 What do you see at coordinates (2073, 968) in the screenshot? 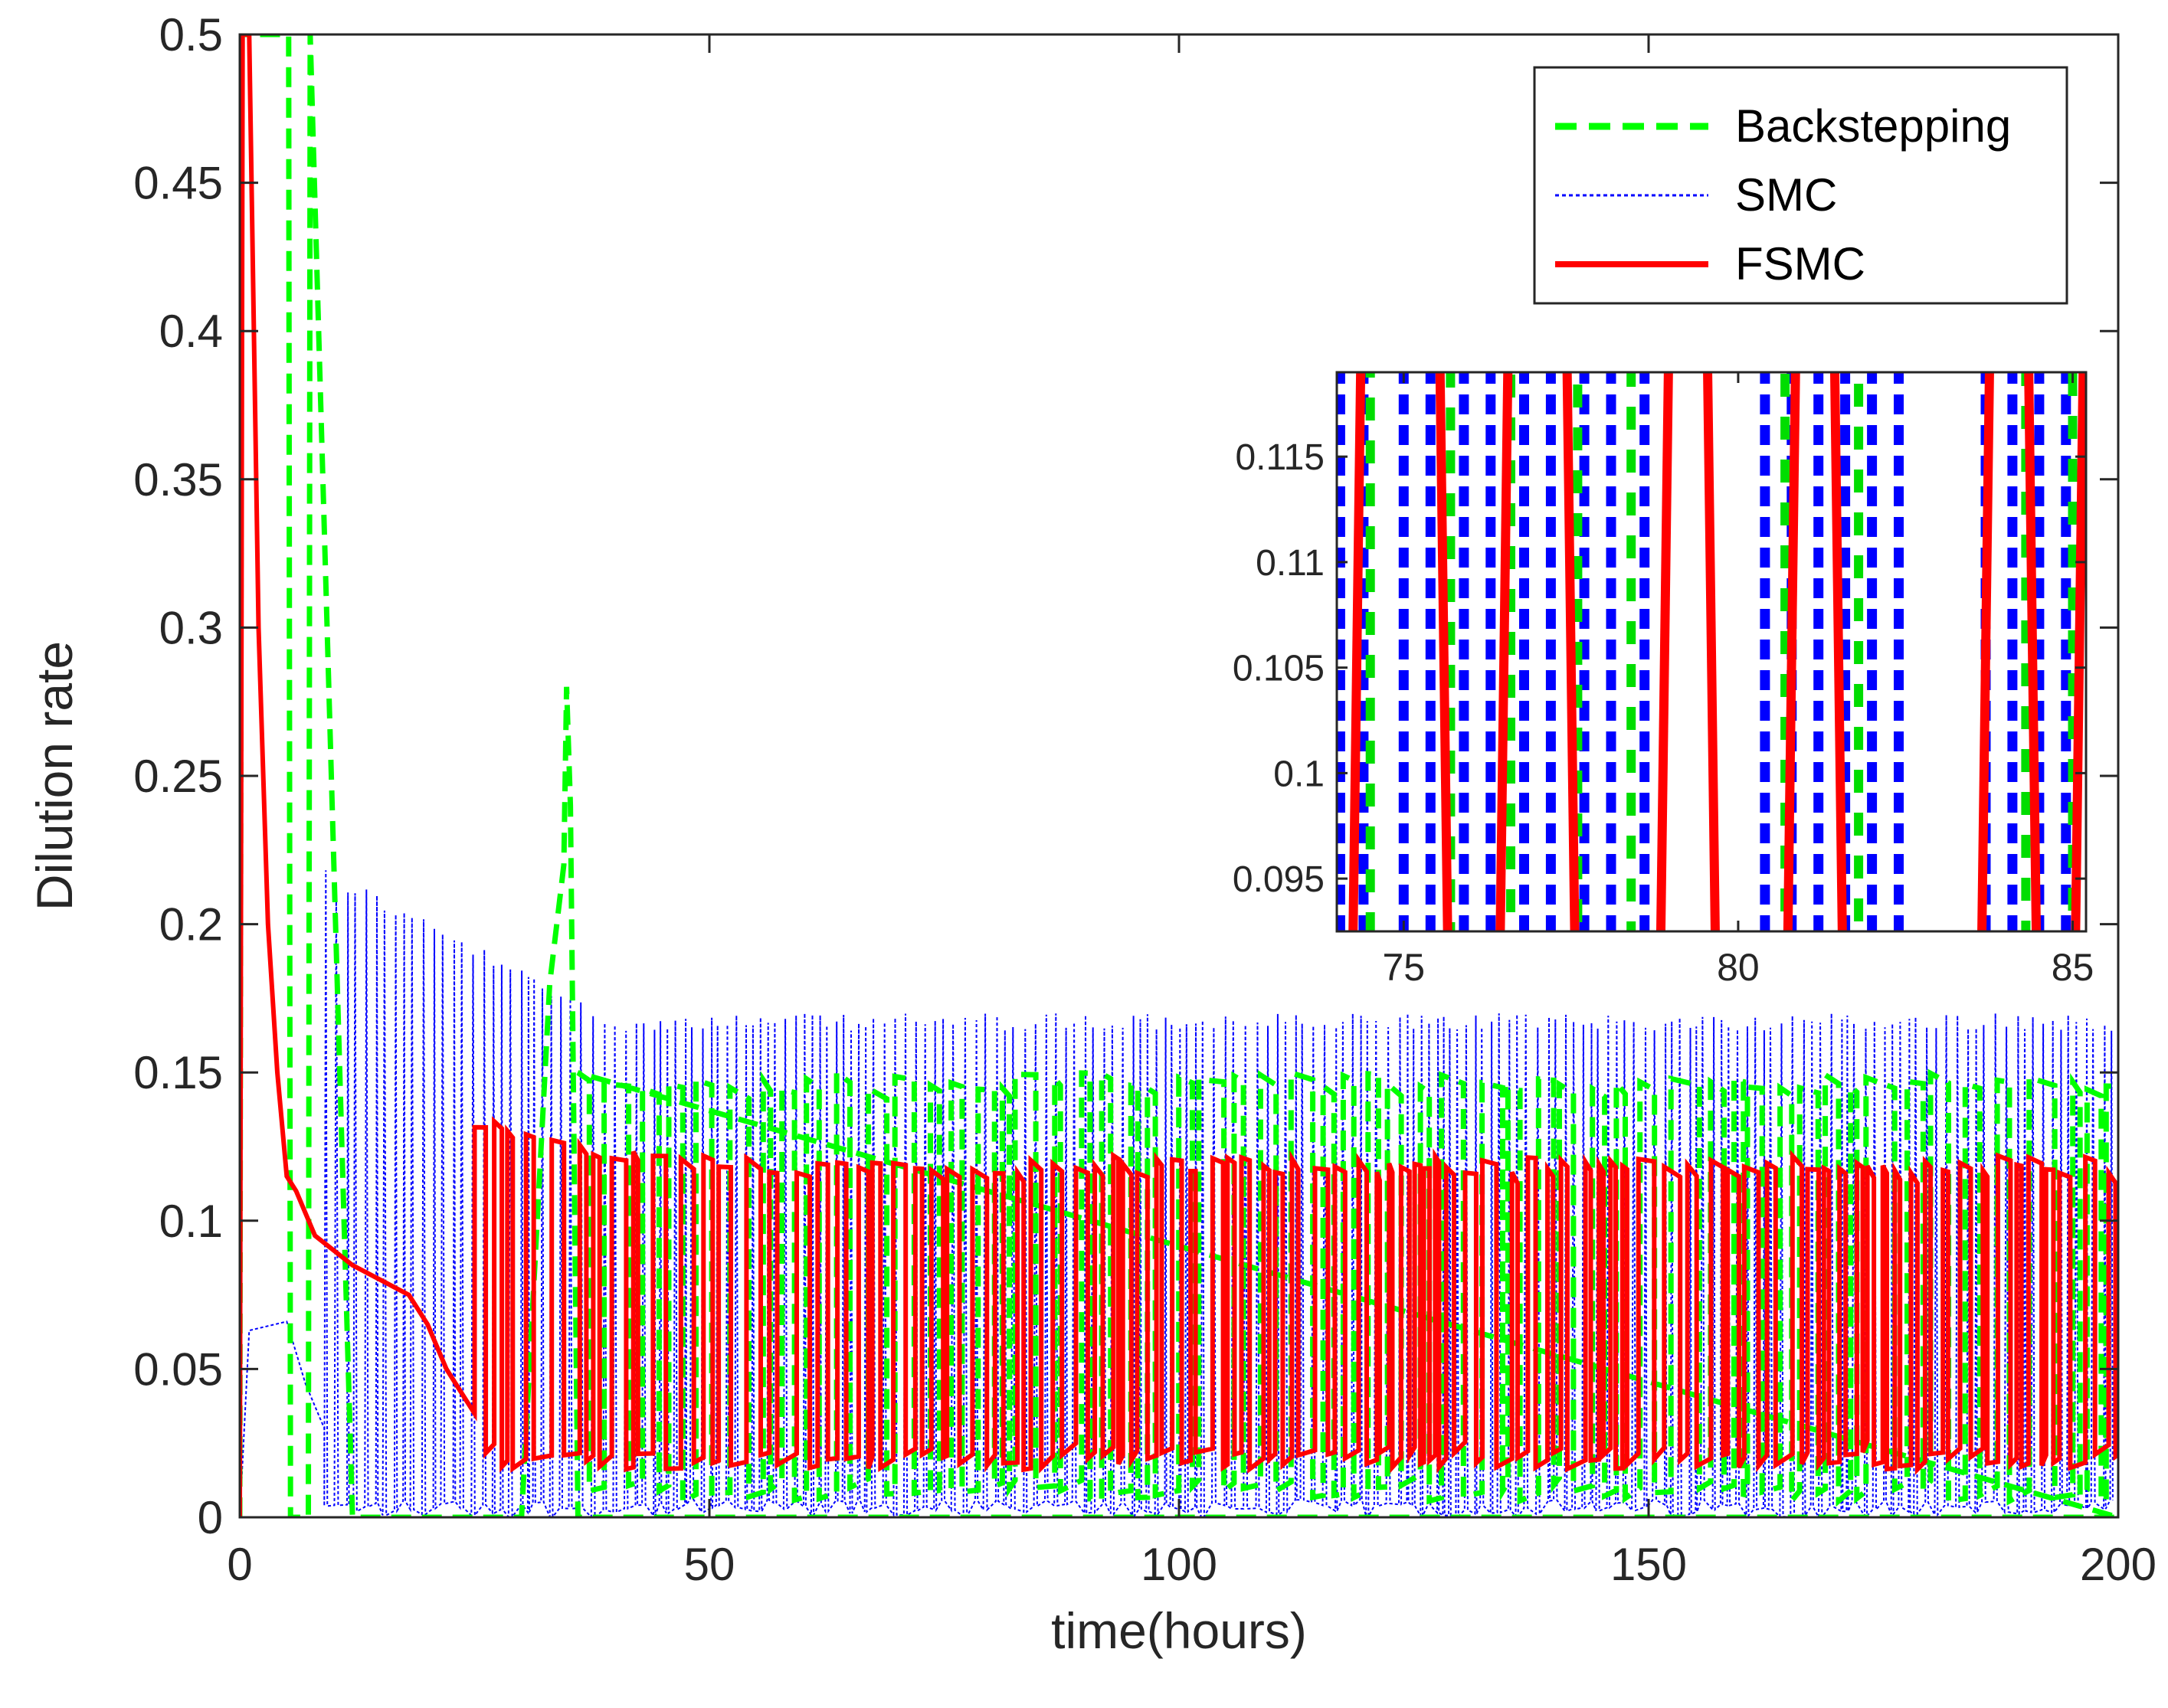
I see `inset-x-tick-label: 85` at bounding box center [2073, 968].